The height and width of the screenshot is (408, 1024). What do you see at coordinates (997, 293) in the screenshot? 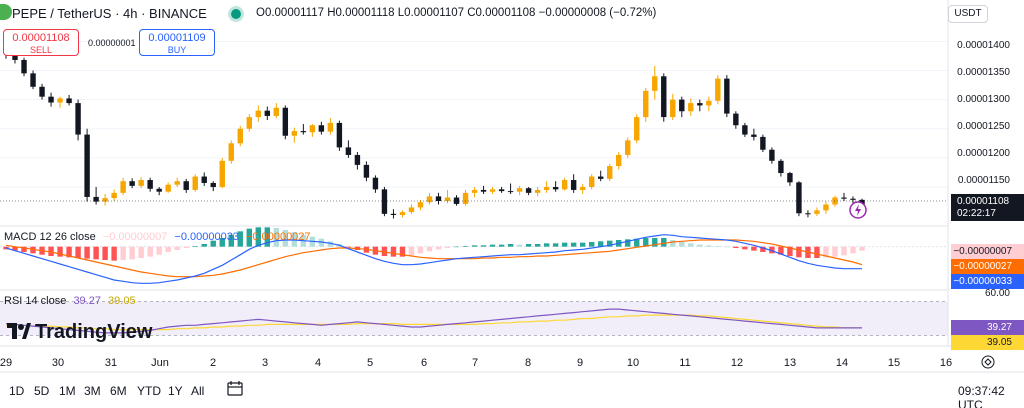
I see `rsi-axis-tick: 60.00` at bounding box center [997, 293].